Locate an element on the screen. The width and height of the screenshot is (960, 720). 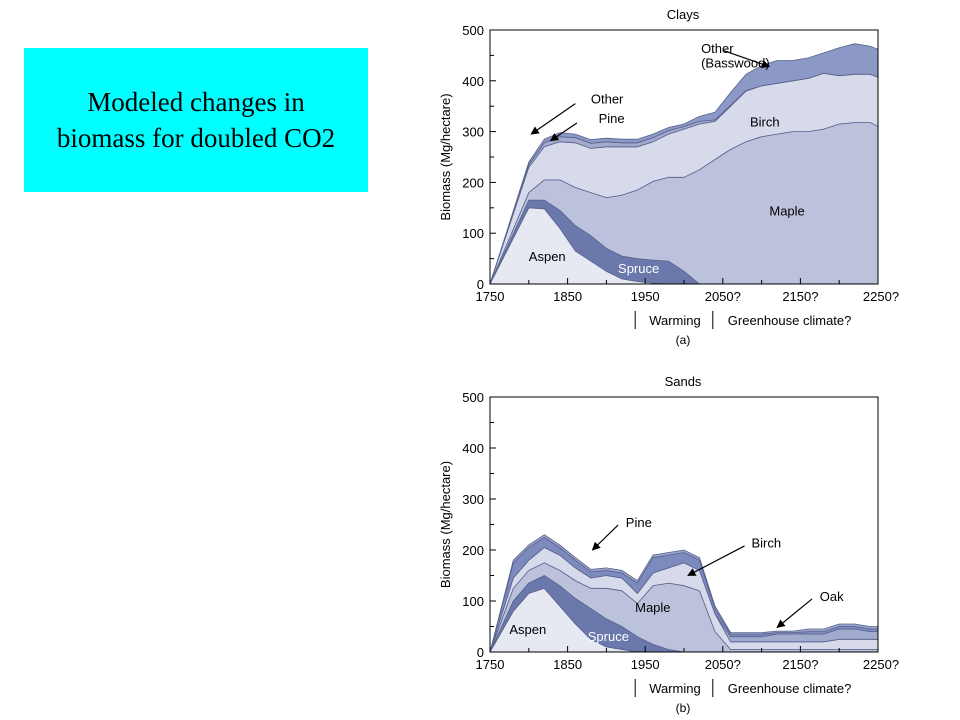
panel-sands-label-aspen: Aspen is located at coordinates (527, 629).